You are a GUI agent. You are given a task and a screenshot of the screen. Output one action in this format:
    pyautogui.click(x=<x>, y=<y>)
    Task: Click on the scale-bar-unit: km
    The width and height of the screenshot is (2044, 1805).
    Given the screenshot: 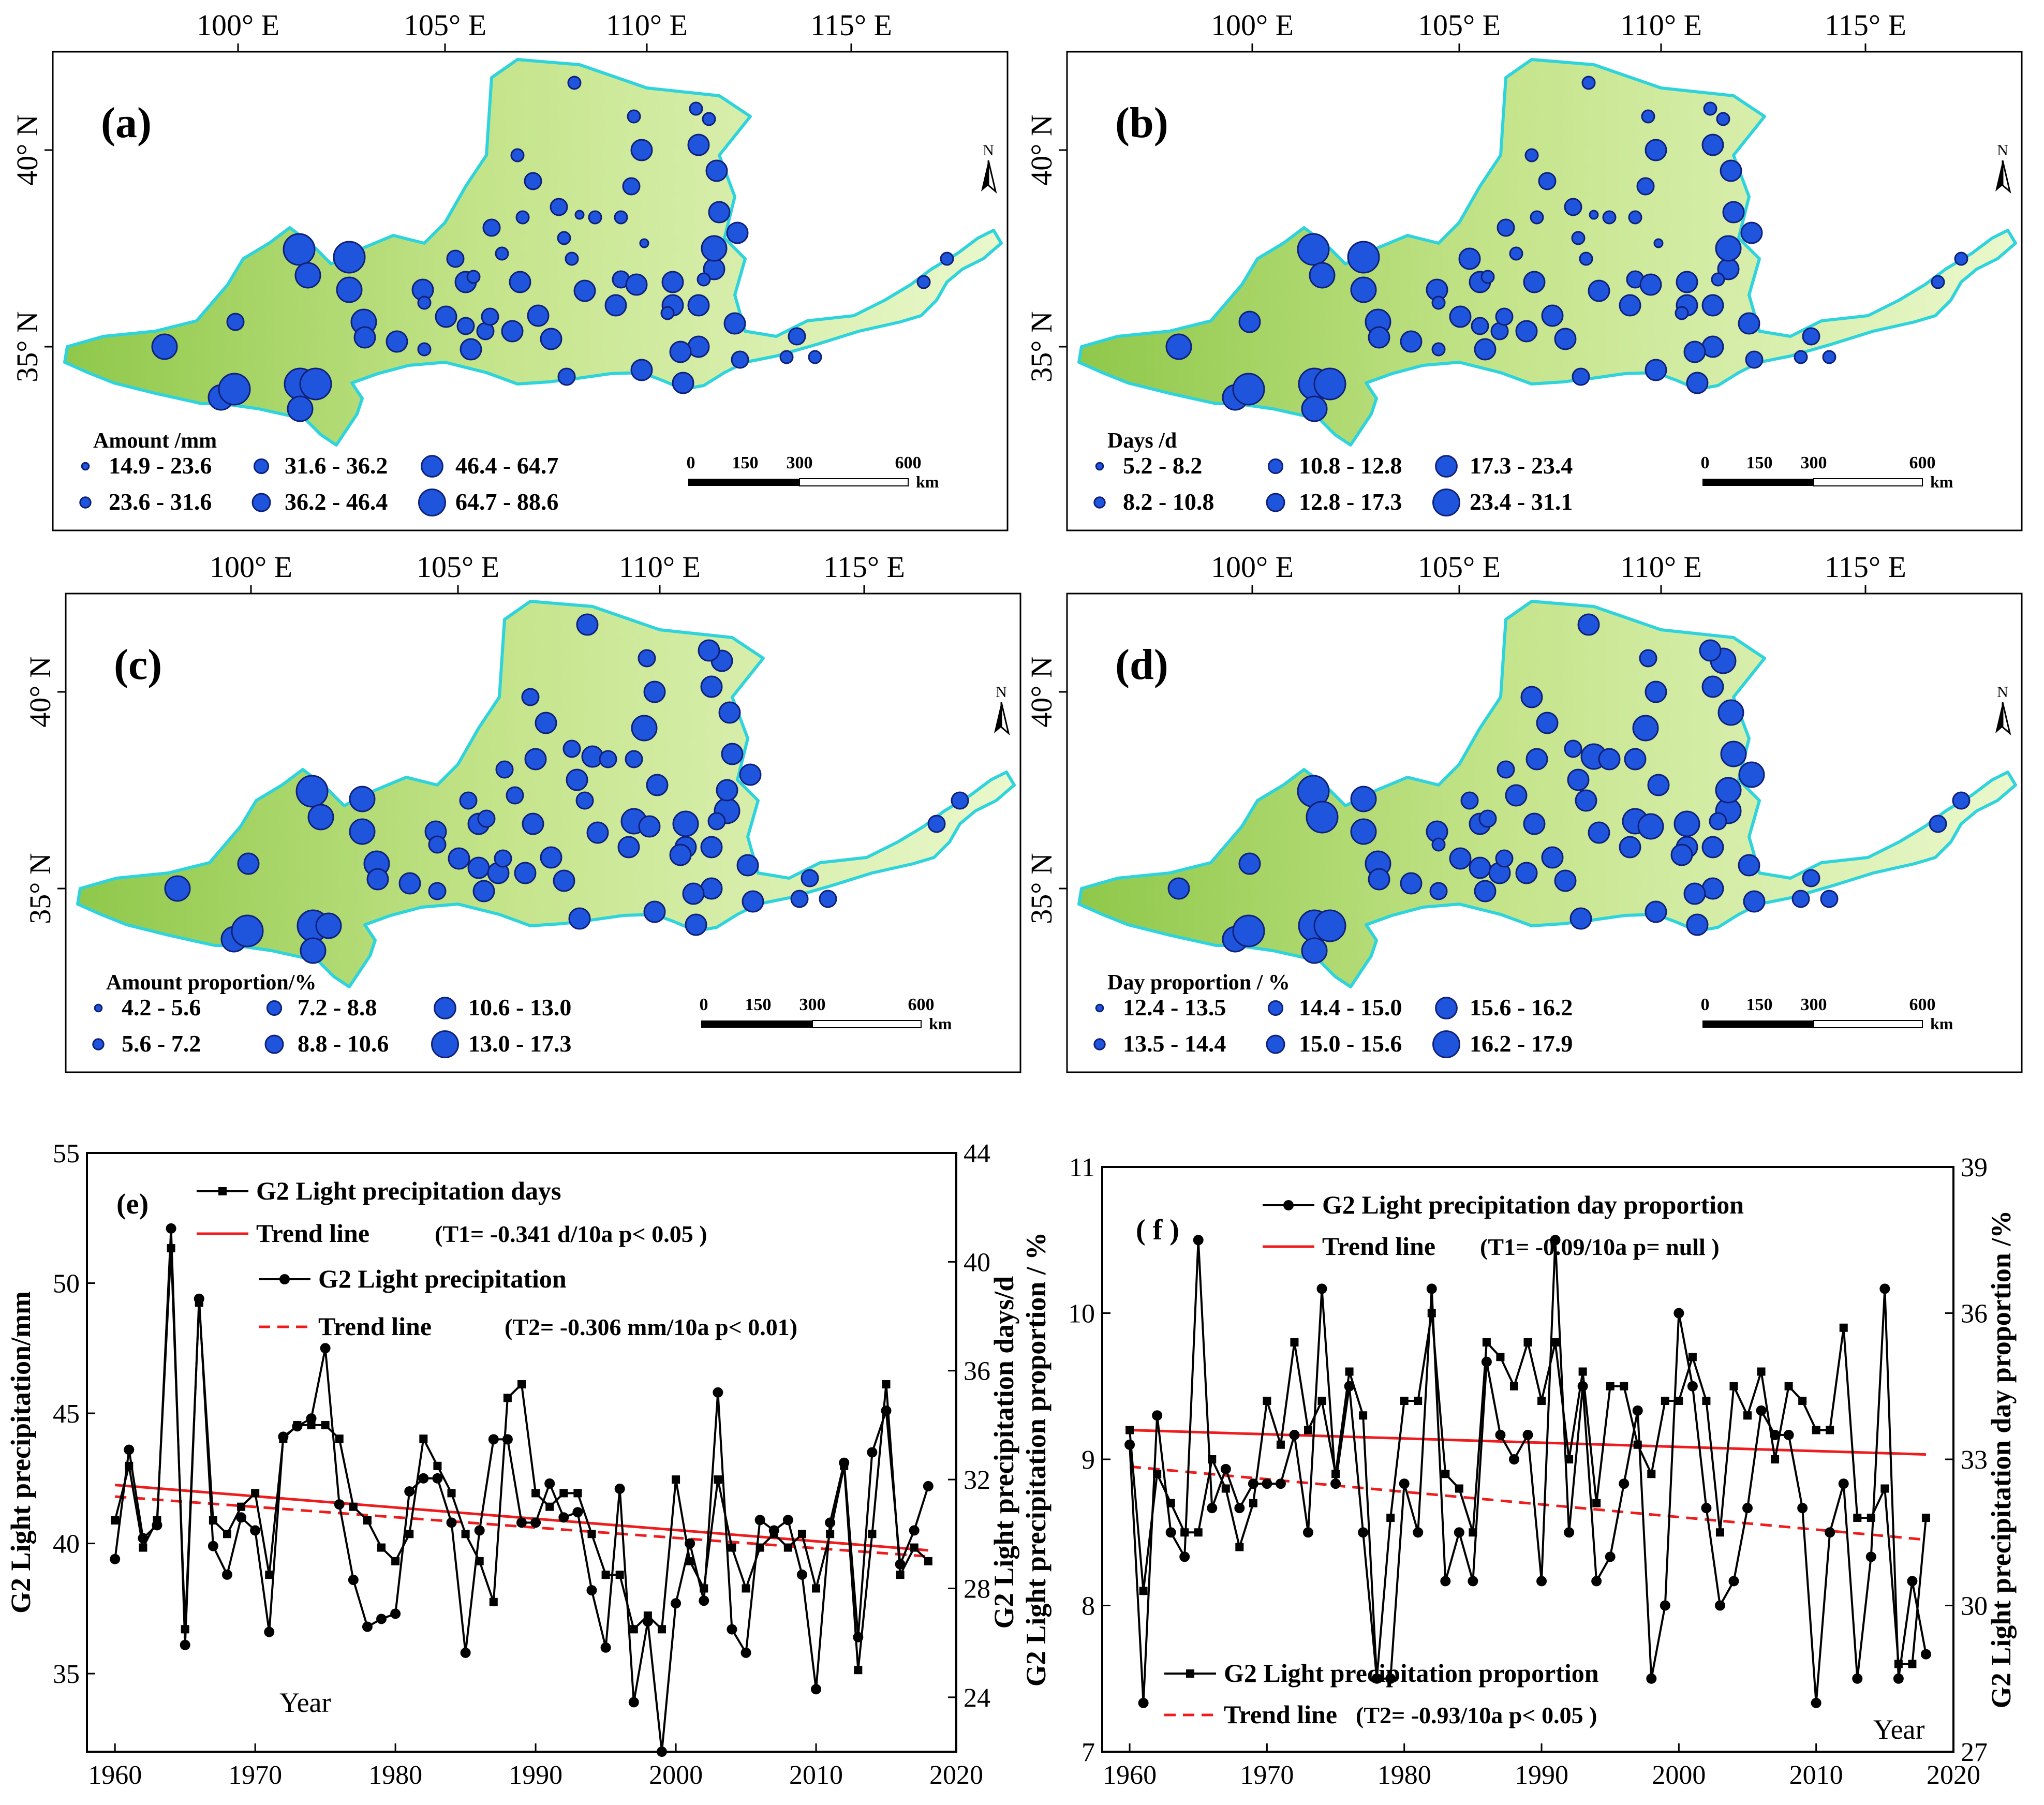 What is the action you would take?
    pyautogui.click(x=1941, y=1023)
    